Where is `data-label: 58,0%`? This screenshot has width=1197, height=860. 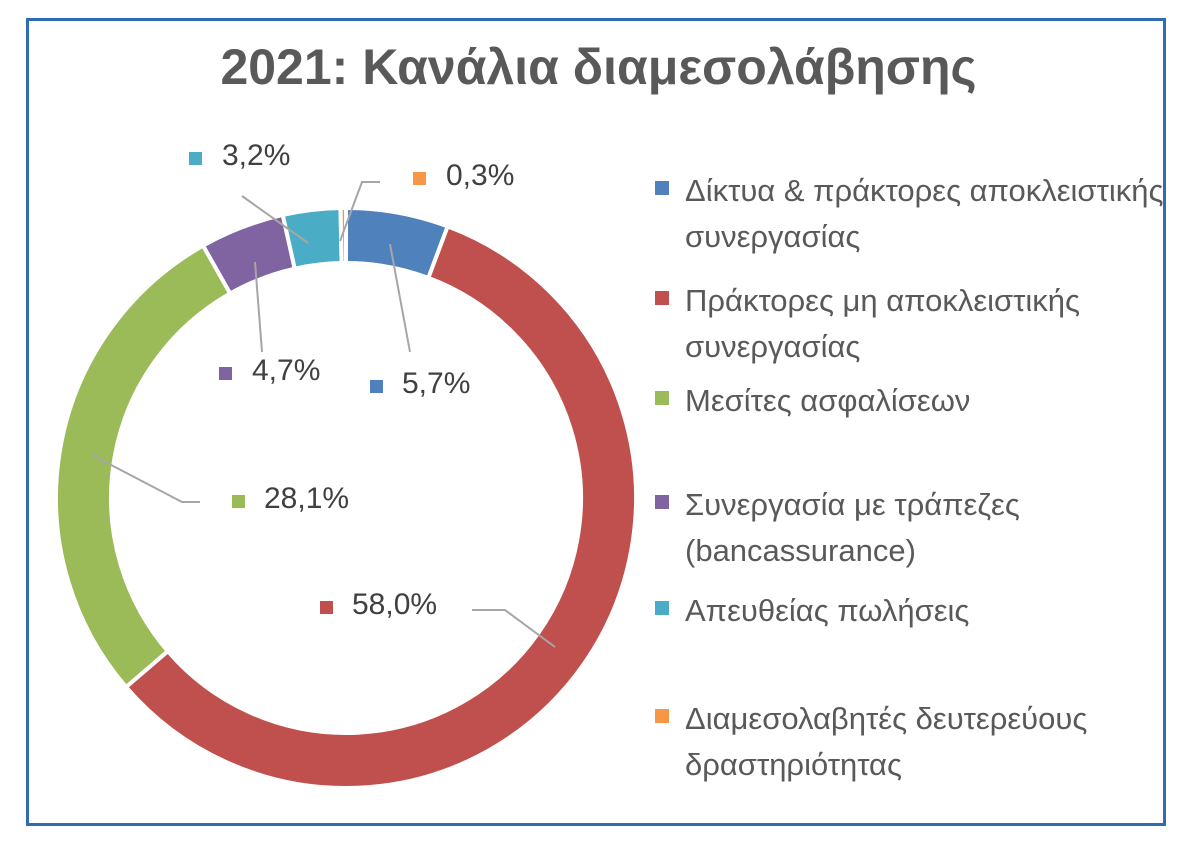
data-label: 58,0% is located at coordinates (394, 604).